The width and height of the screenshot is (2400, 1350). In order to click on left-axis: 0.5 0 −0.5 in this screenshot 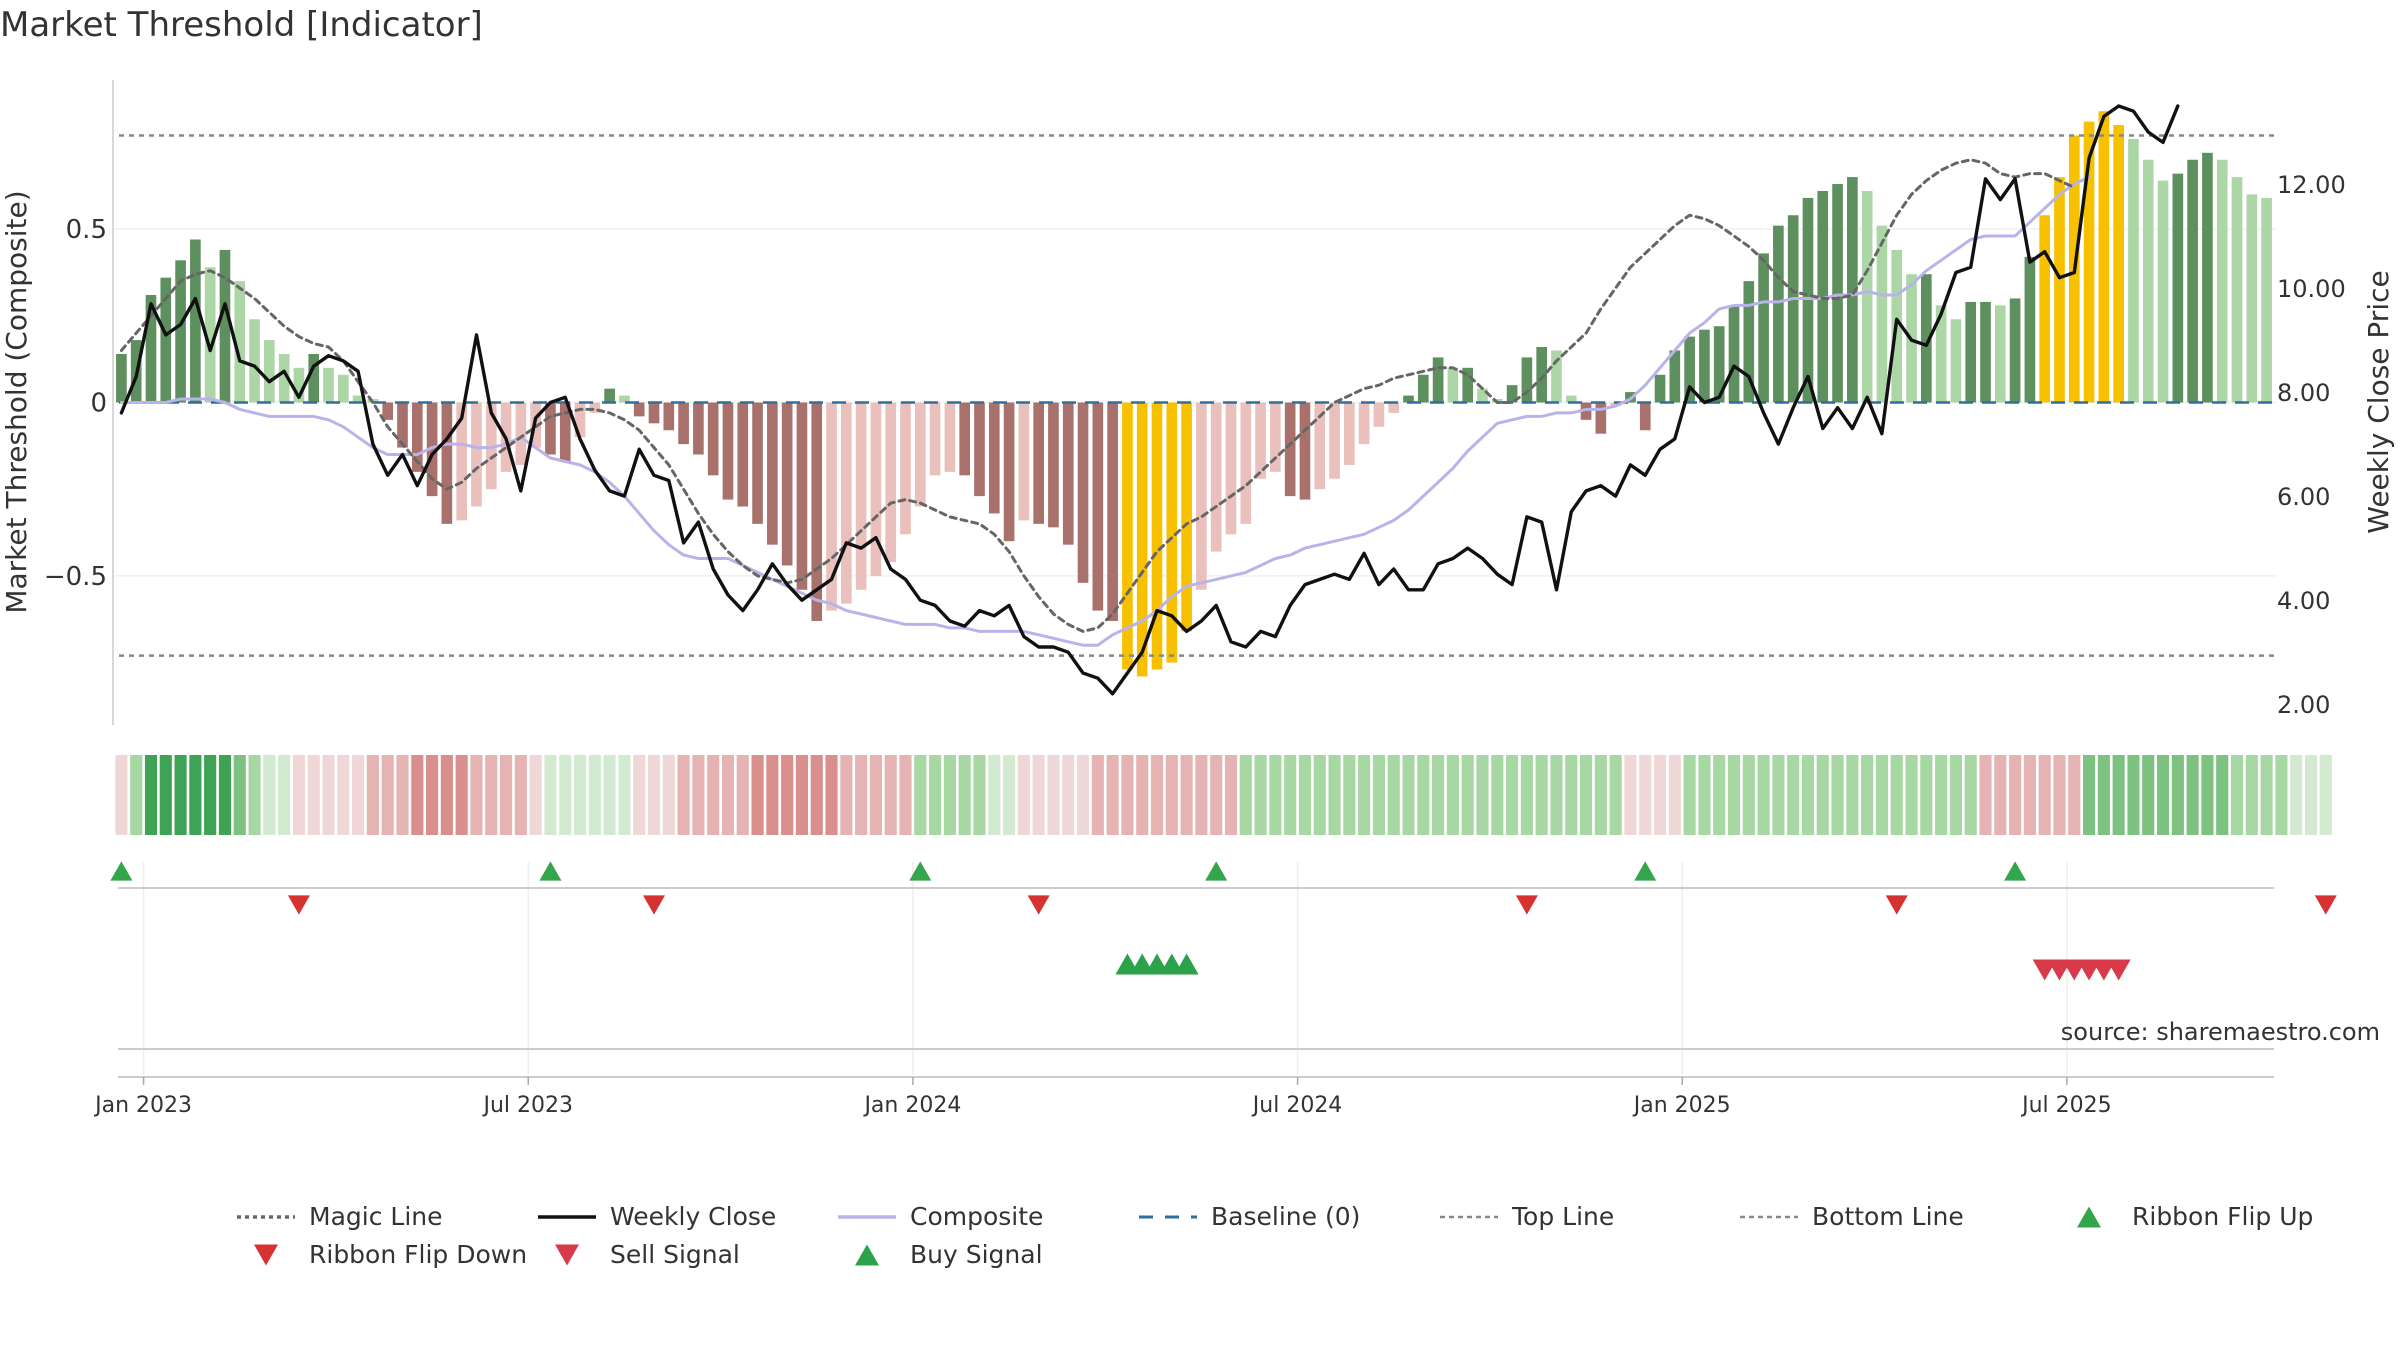, I will do `click(75, 403)`.